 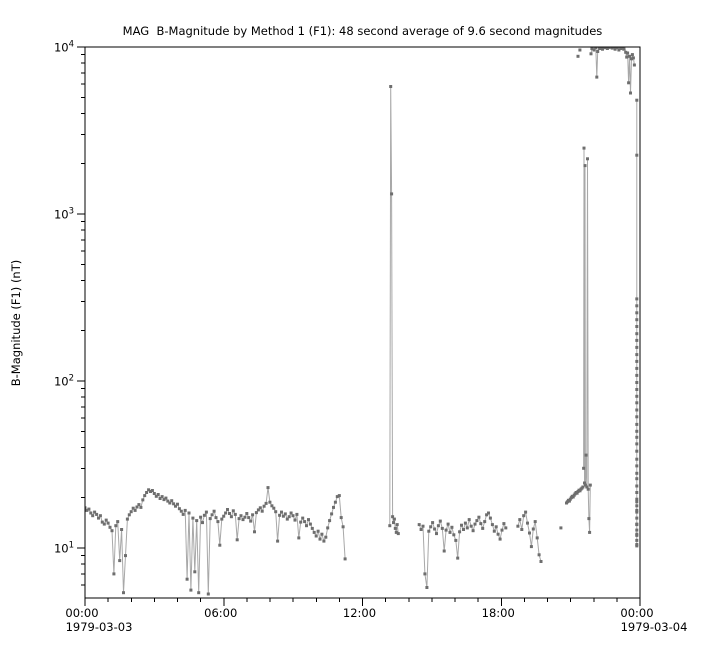 I want to click on series-morning-band, so click(x=216, y=541).